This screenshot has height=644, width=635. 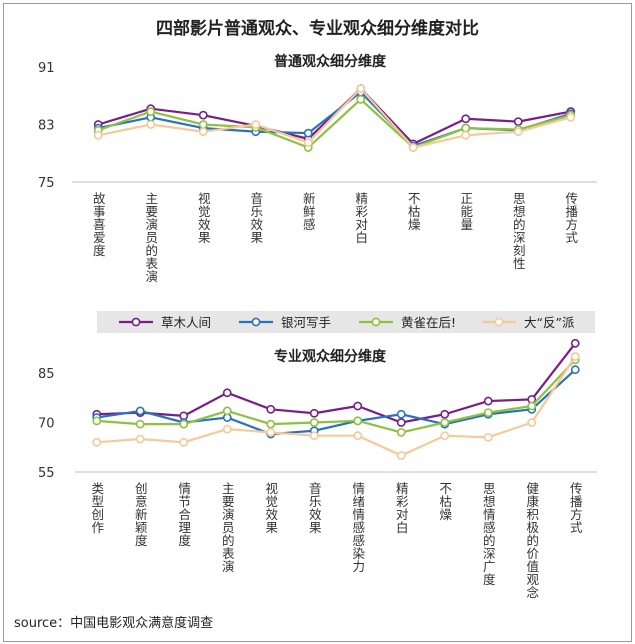 What do you see at coordinates (488, 534) in the screenshot?
I see `chart2-x-tick-label: 思想情感的深广度` at bounding box center [488, 534].